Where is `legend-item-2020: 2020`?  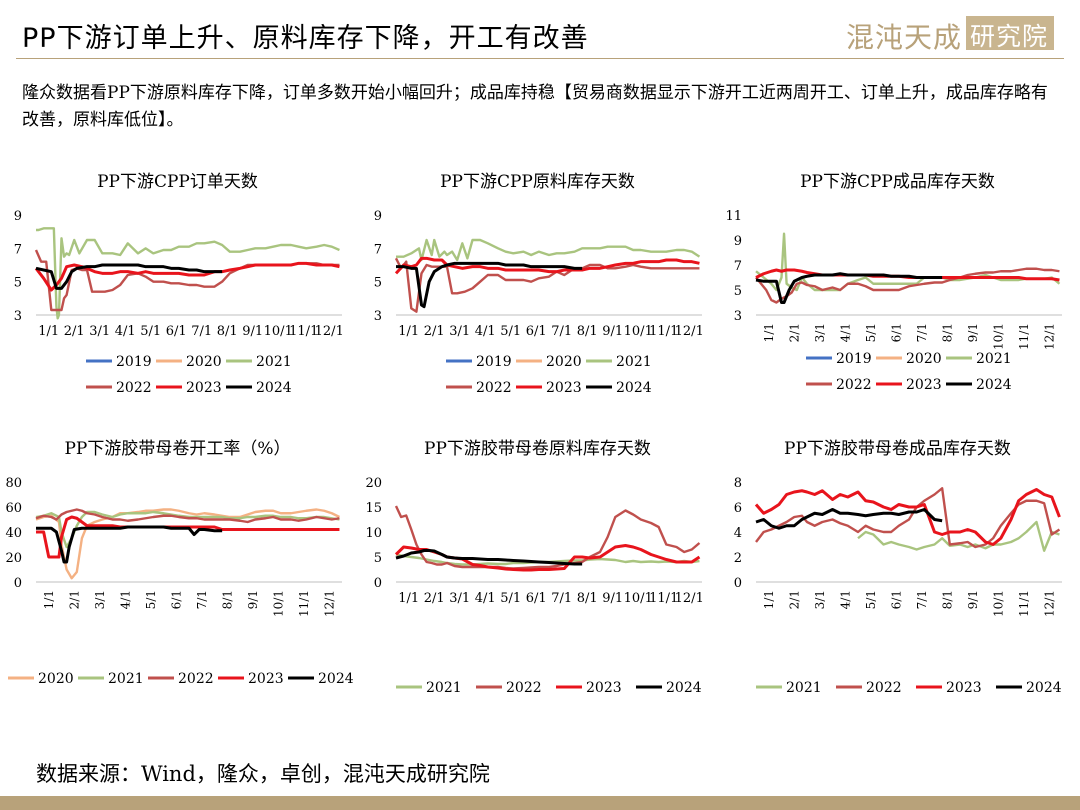 legend-item-2020: 2020 is located at coordinates (549, 362).